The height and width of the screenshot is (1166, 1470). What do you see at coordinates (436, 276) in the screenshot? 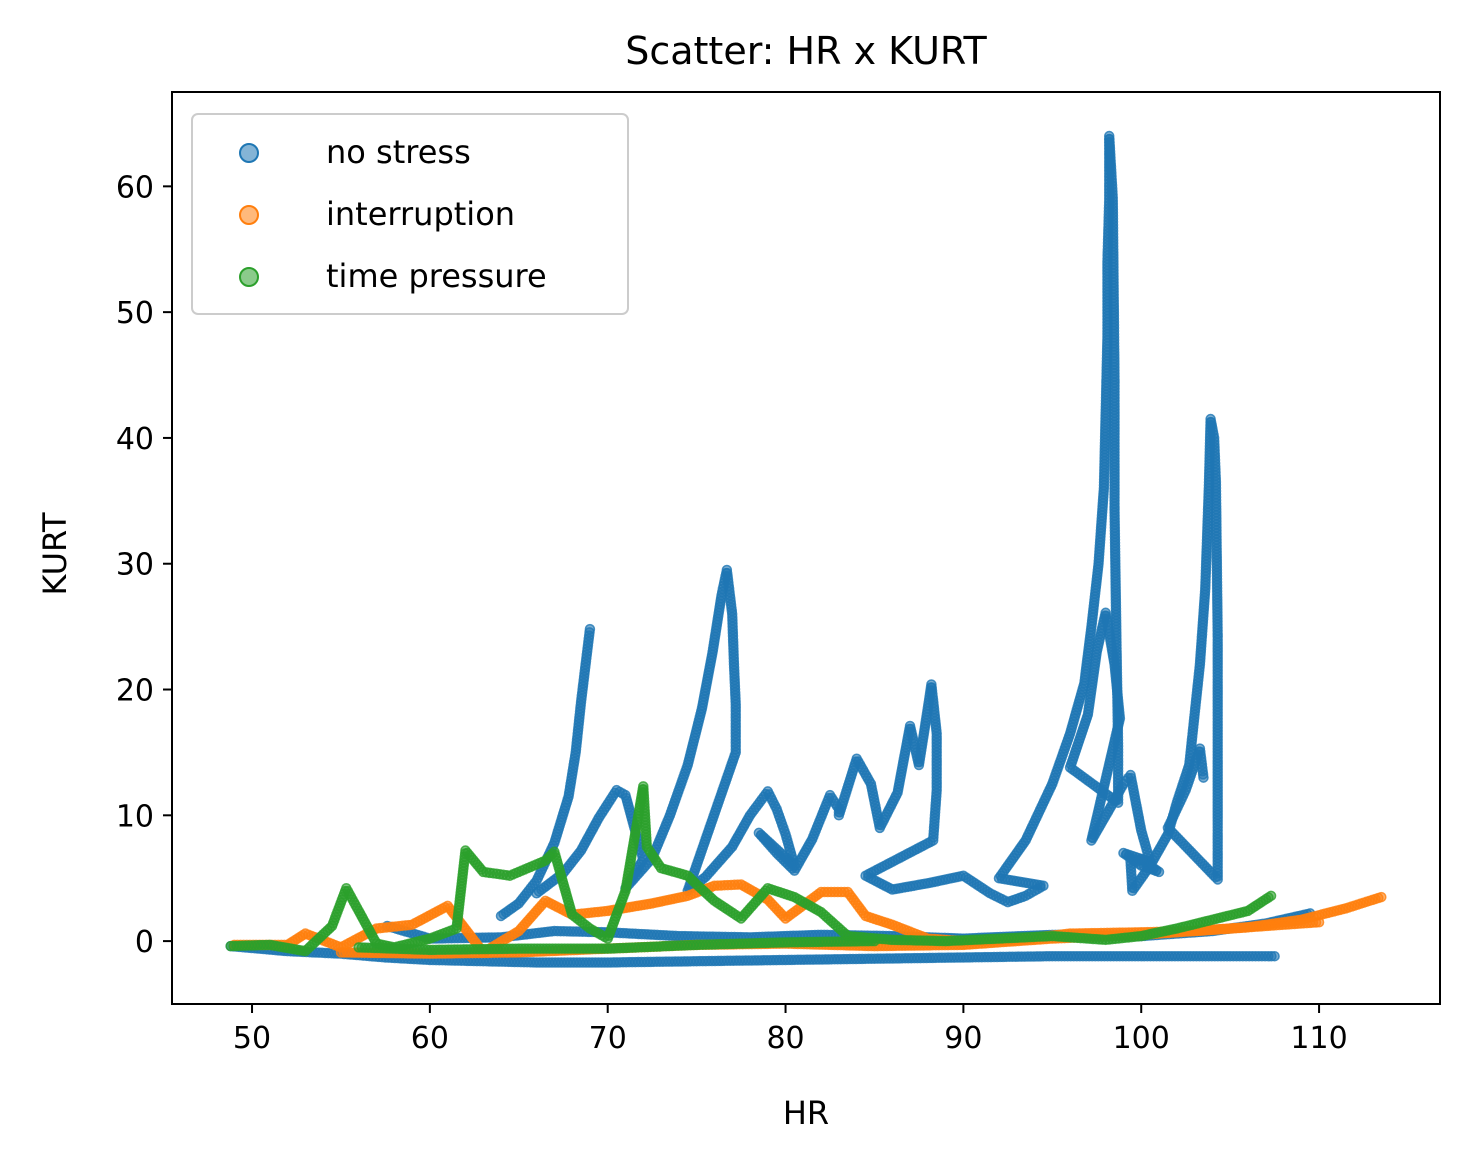
I see `legend-label-time-pressure: time pressure` at bounding box center [436, 276].